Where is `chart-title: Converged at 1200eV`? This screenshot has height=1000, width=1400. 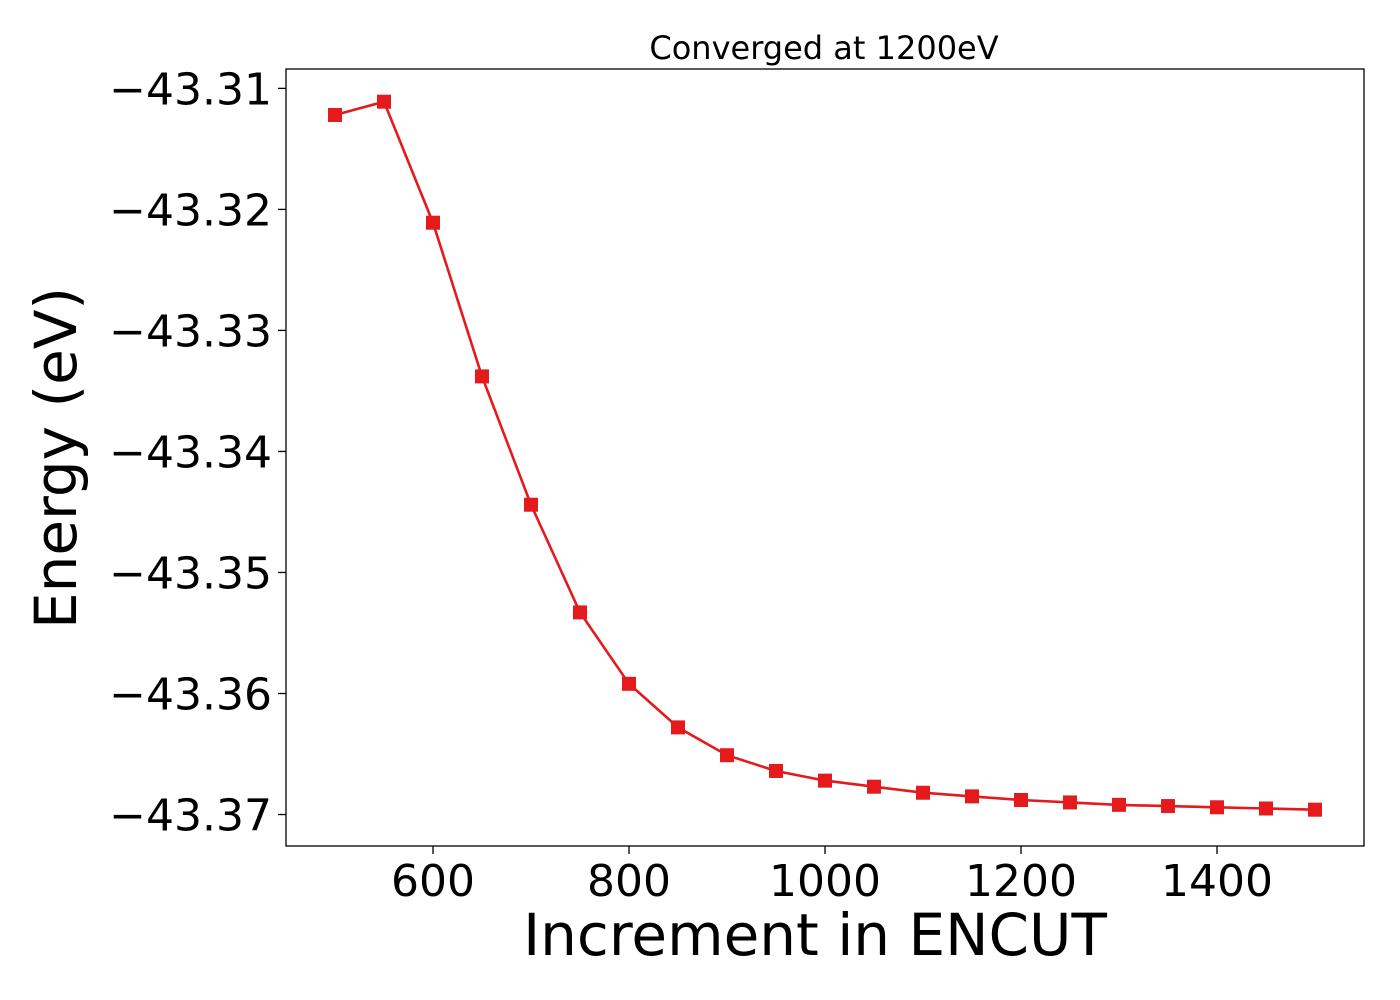 chart-title: Converged at 1200eV is located at coordinates (823, 48).